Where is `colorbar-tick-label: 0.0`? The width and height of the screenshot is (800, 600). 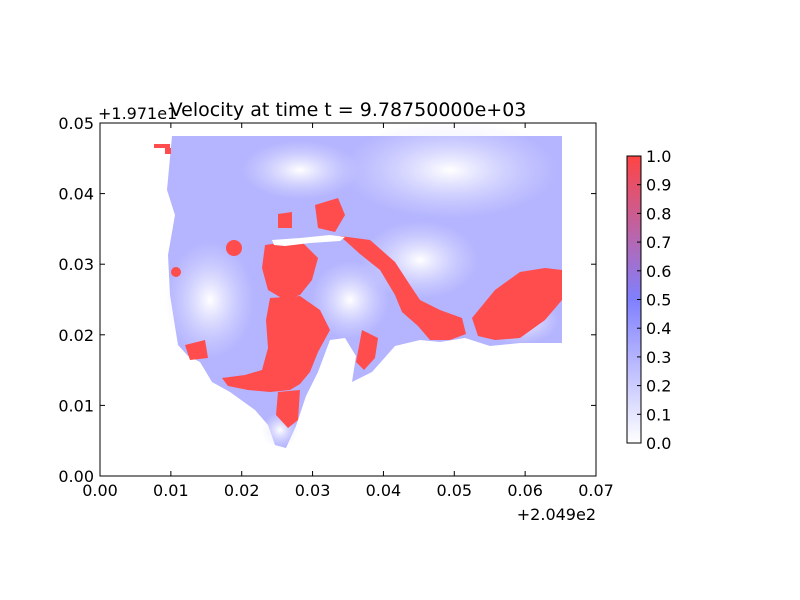 colorbar-tick-label: 0.0 is located at coordinates (658, 443).